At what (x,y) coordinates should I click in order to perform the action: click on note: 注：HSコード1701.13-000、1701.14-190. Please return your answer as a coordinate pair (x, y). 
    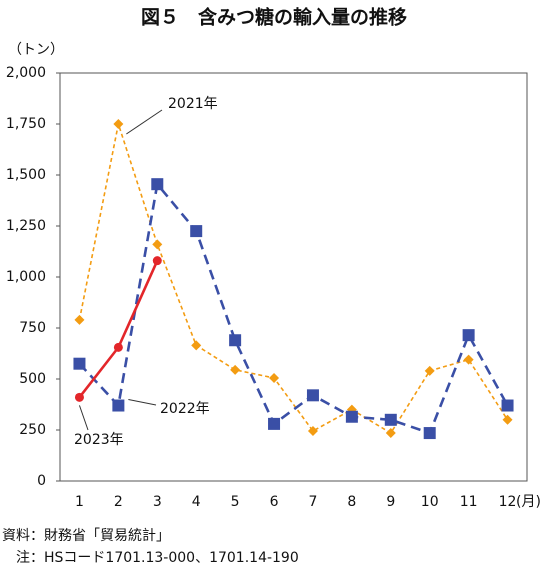
    Looking at the image, I should click on (150, 558).